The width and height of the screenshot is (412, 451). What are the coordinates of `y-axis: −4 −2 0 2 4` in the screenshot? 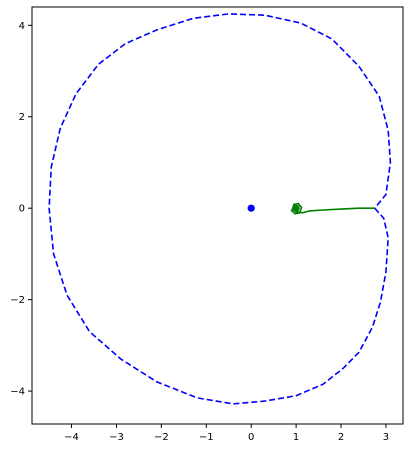 It's located at (21, 209).